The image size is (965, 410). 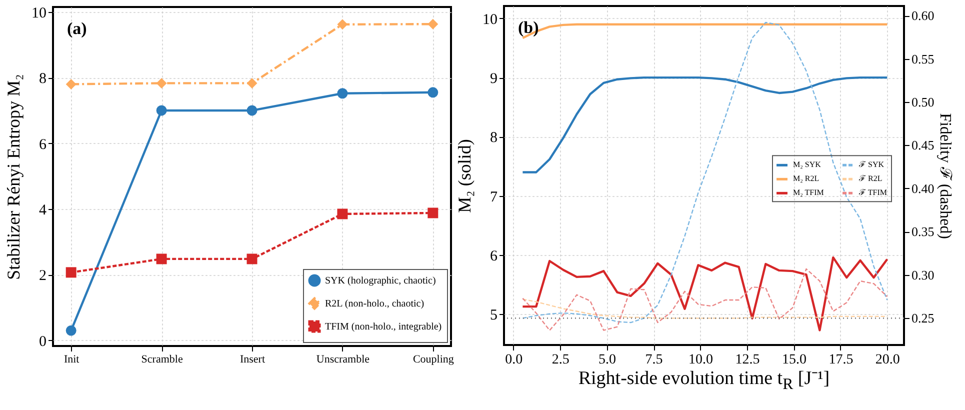 What do you see at coordinates (77, 28) in the screenshot?
I see `annotation: (a)` at bounding box center [77, 28].